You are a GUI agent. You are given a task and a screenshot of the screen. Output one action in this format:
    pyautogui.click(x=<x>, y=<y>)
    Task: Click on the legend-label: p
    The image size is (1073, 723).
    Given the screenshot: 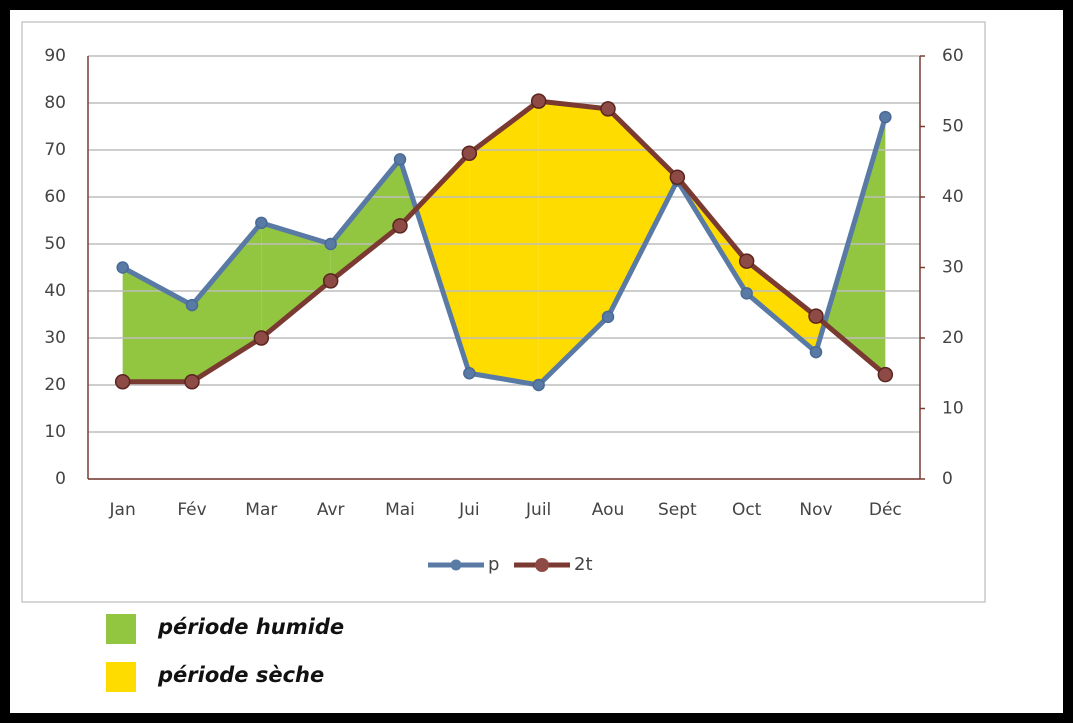 What is the action you would take?
    pyautogui.click(x=493, y=564)
    